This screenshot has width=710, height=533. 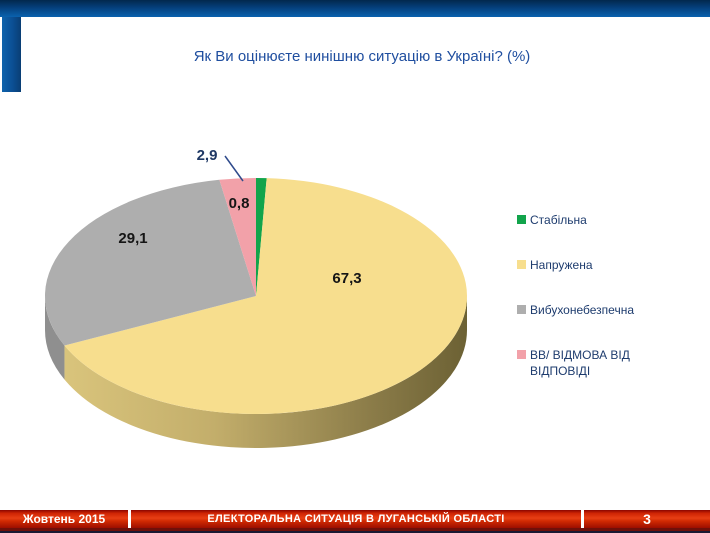 I want to click on legend-item-vidmova: ВВ/ ВІДМОВА ВІД ВІДПОВІДІ, so click(x=592, y=363).